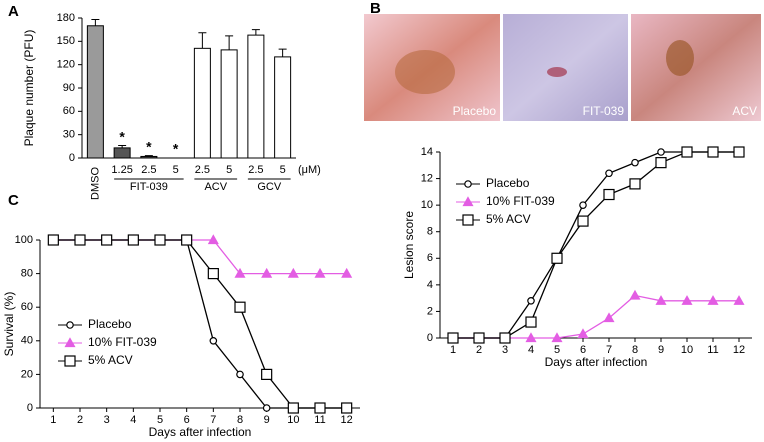 The image size is (764, 442). Describe the element at coordinates (24, 240) in the screenshot. I see `y-tick-label: 100` at that location.